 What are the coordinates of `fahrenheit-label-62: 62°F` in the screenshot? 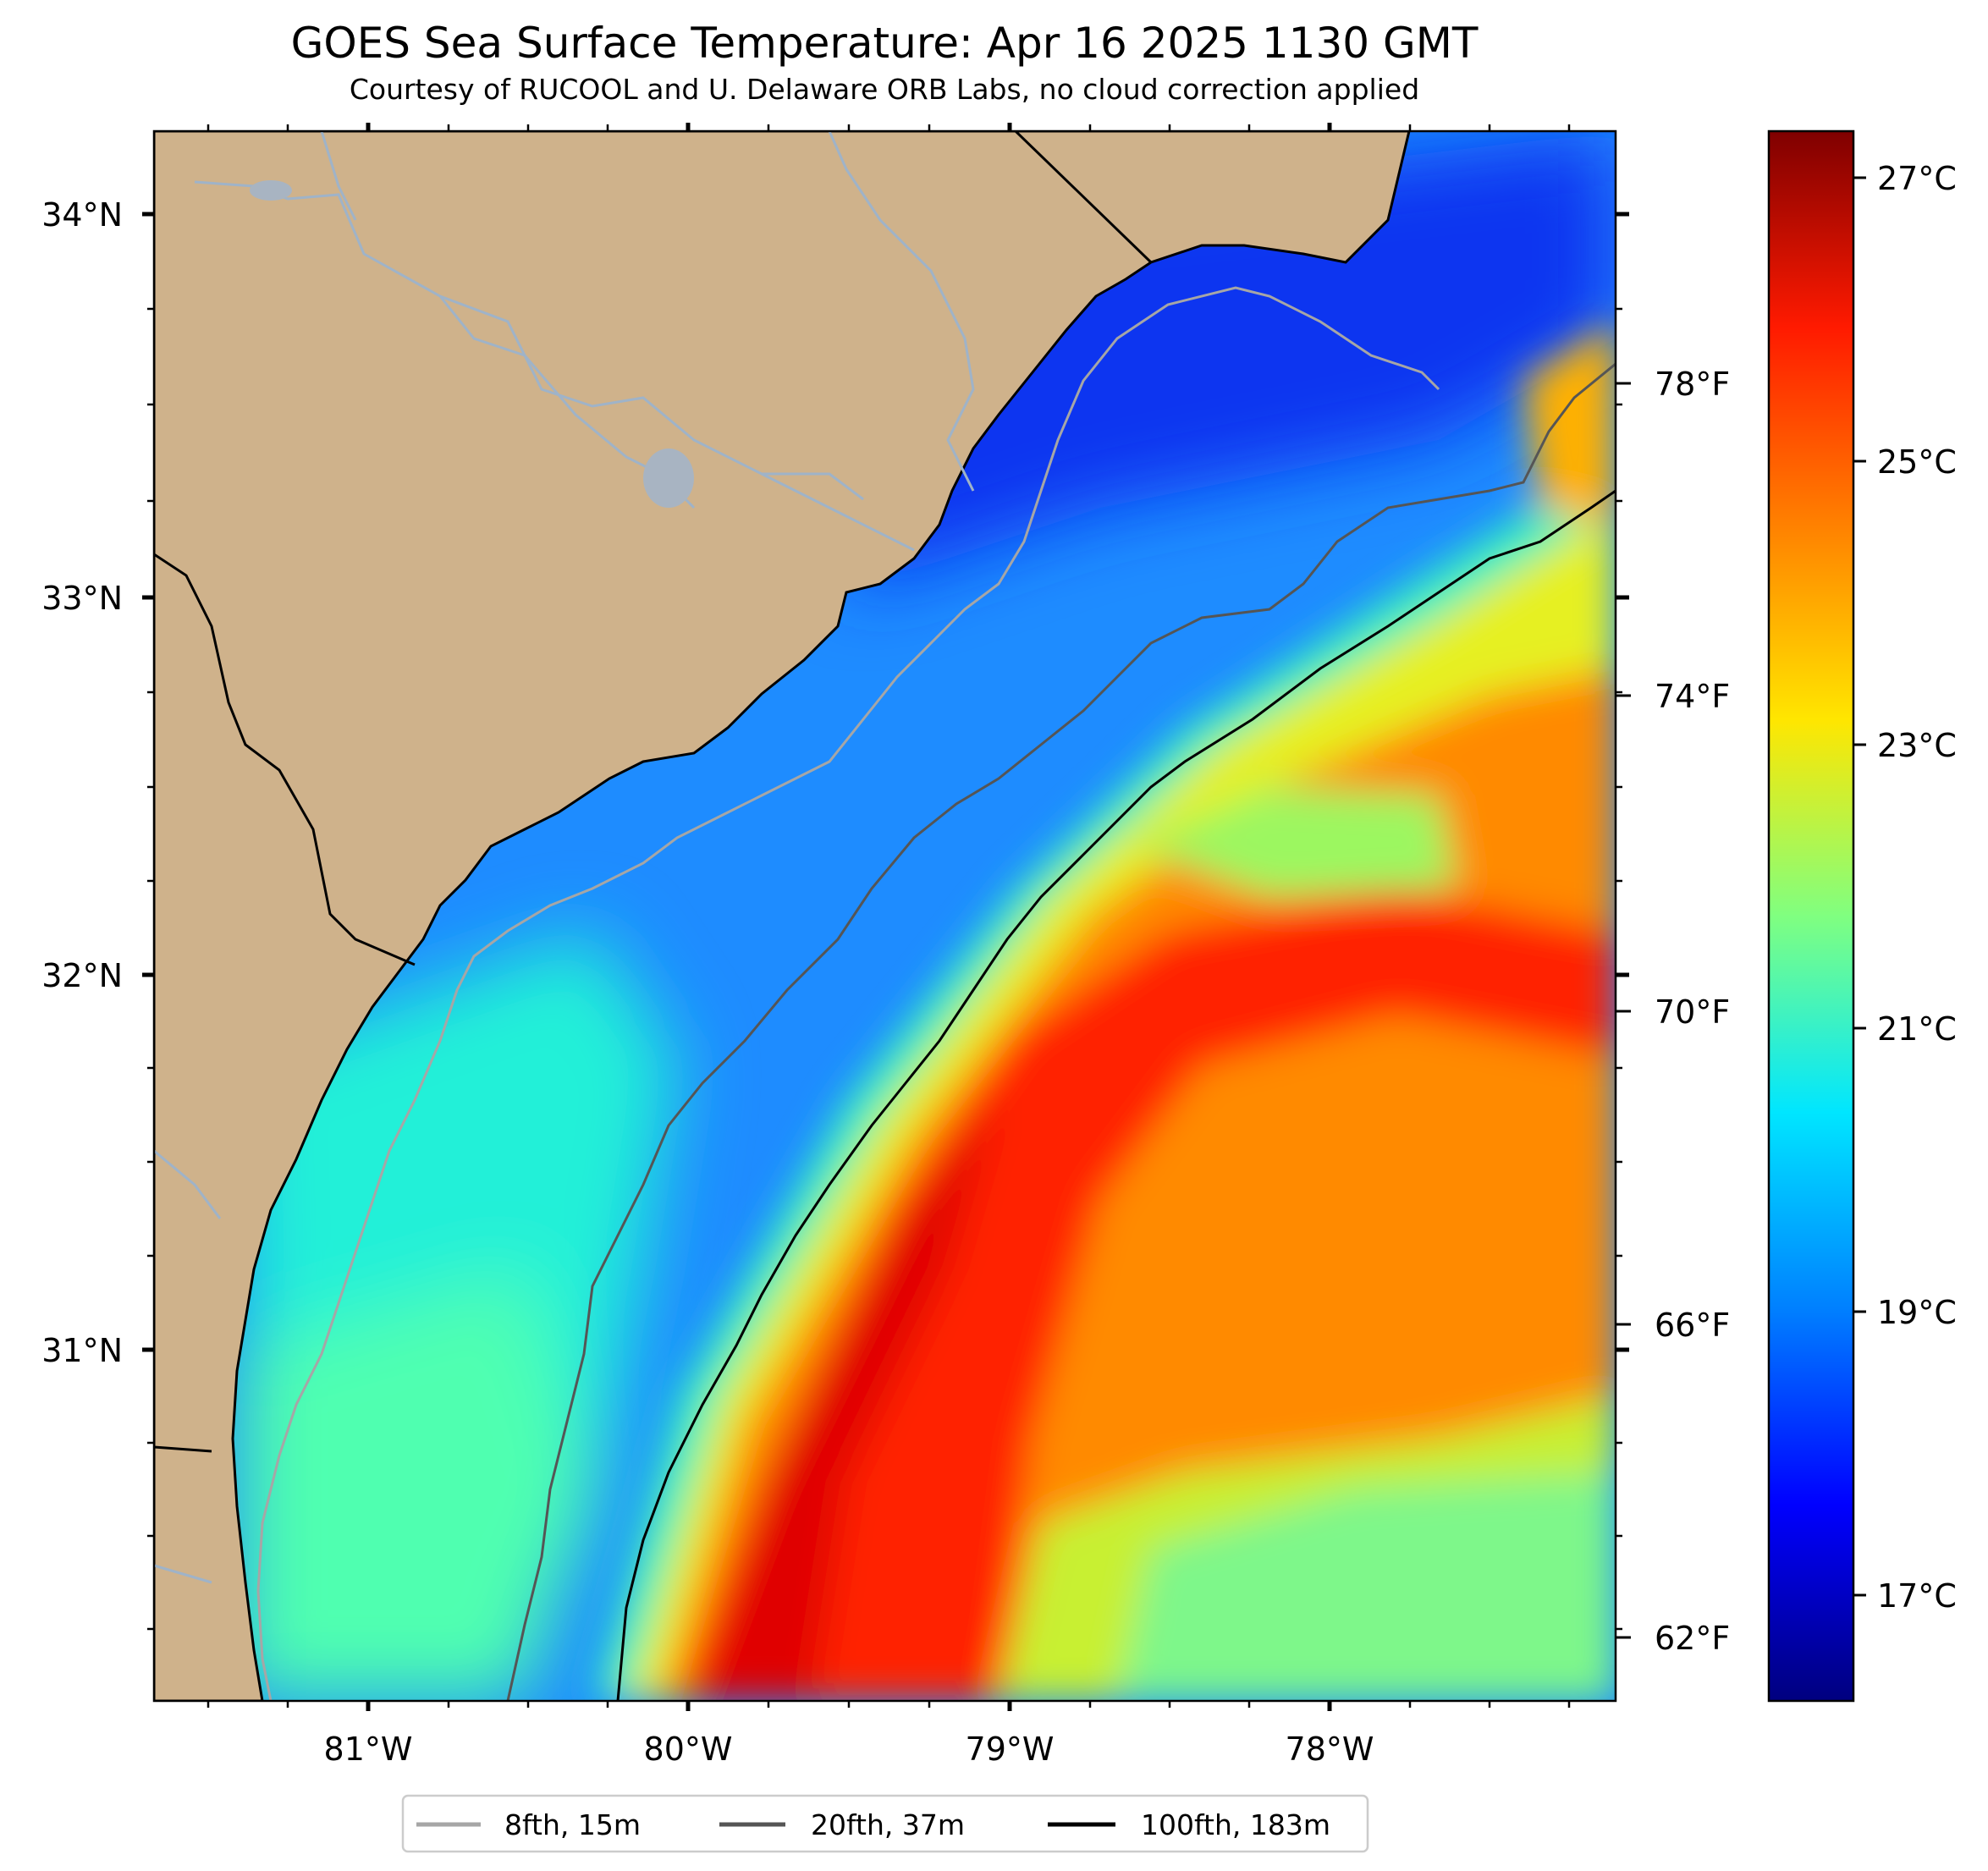 It's located at (1692, 1639).